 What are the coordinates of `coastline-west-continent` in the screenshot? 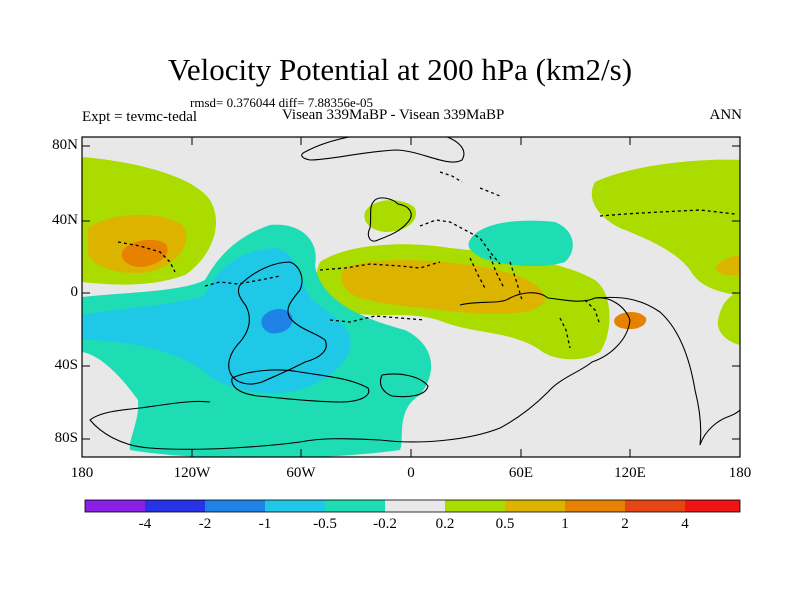 It's located at (277, 323).